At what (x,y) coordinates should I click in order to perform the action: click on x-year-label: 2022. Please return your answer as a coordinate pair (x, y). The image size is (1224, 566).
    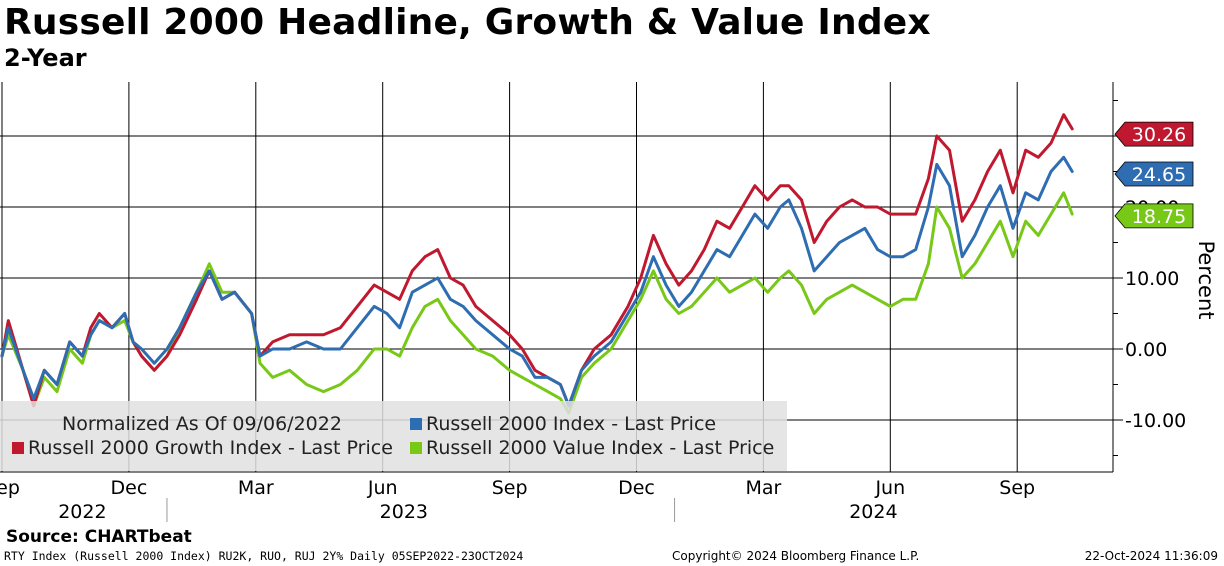
    Looking at the image, I should click on (82, 512).